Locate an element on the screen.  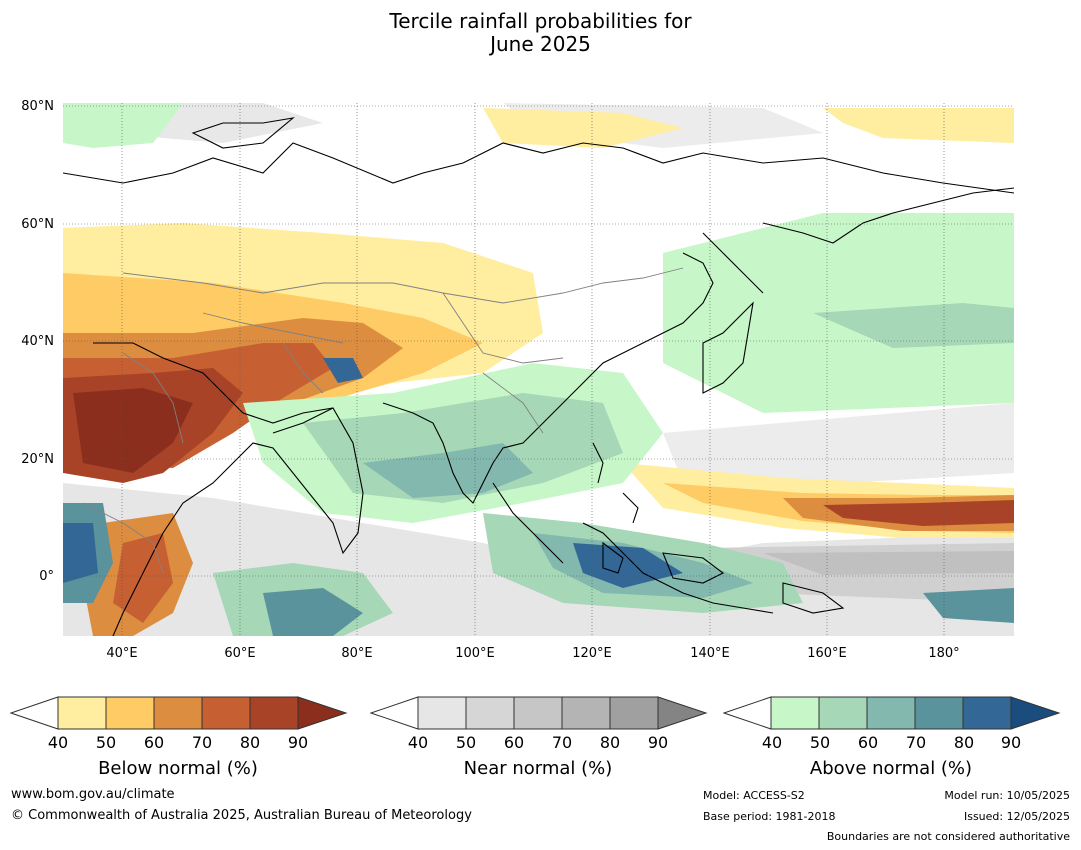
lon-label-120e: 120°E is located at coordinates (592, 653).